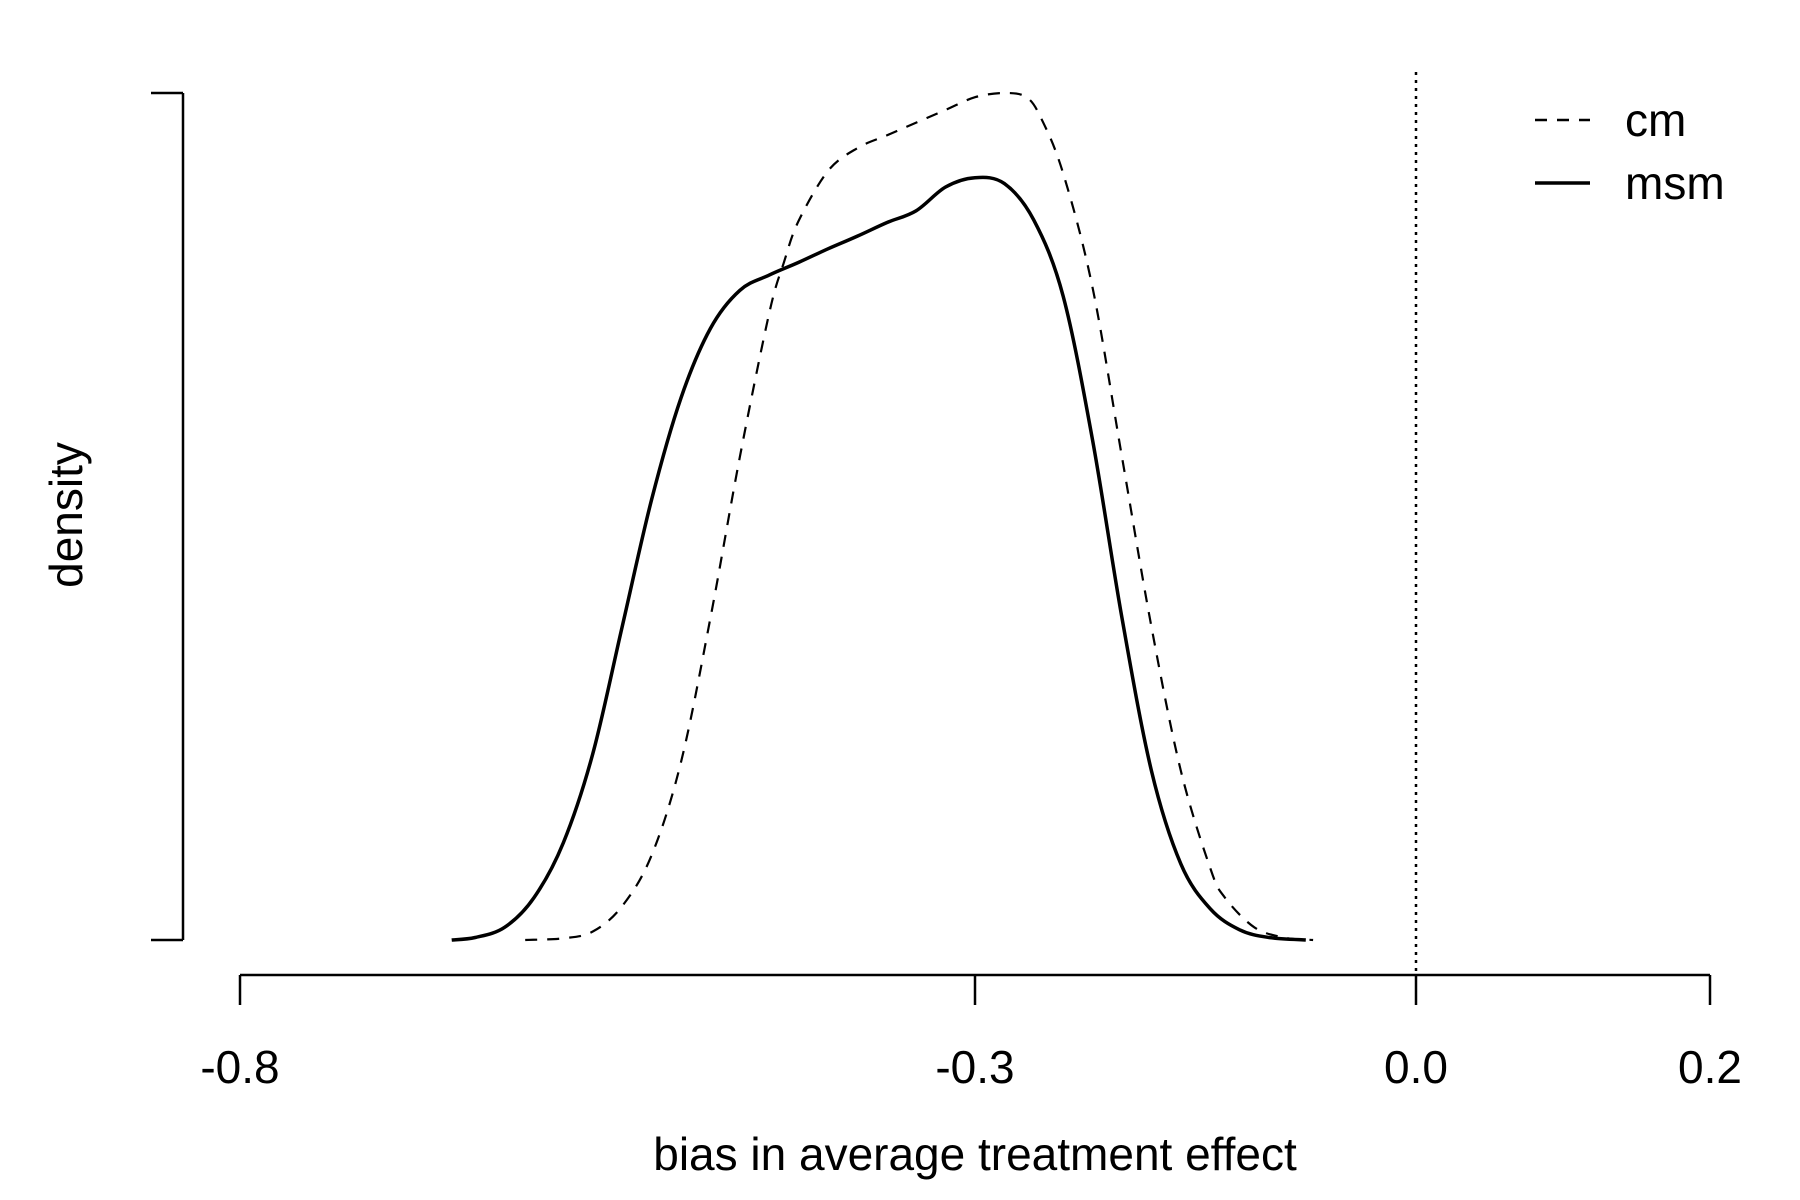  I want to click on legend-label-cm: cm, so click(1655, 120).